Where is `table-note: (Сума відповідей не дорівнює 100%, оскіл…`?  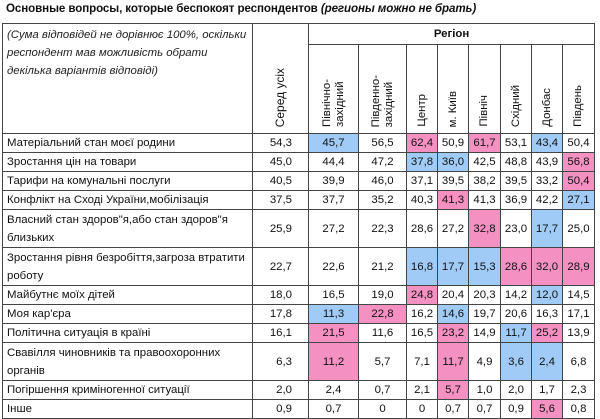 table-note: (Сума відповідей не дорівнює 100%, оскіл… is located at coordinates (127, 78).